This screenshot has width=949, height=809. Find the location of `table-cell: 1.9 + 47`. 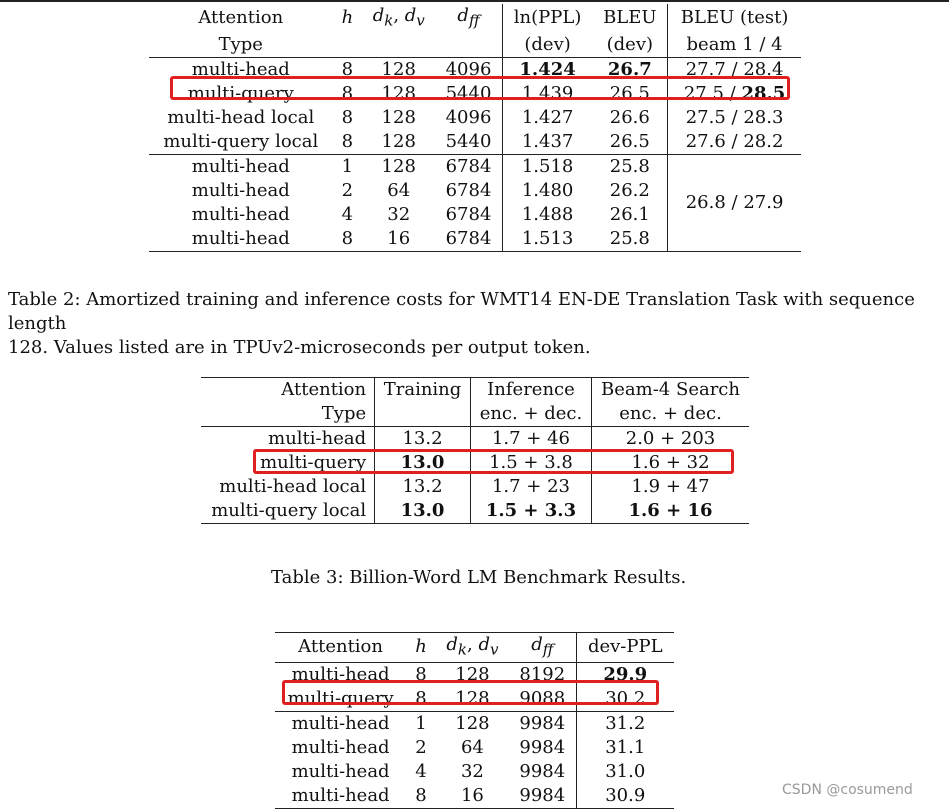

table-cell: 1.9 + 47 is located at coordinates (670, 486).